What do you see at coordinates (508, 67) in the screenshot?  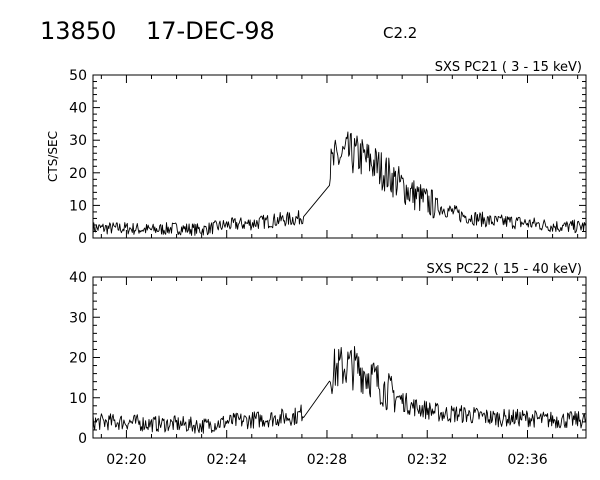 I see `panel-title: SXS PC21 ( 3 - 15 keV)` at bounding box center [508, 67].